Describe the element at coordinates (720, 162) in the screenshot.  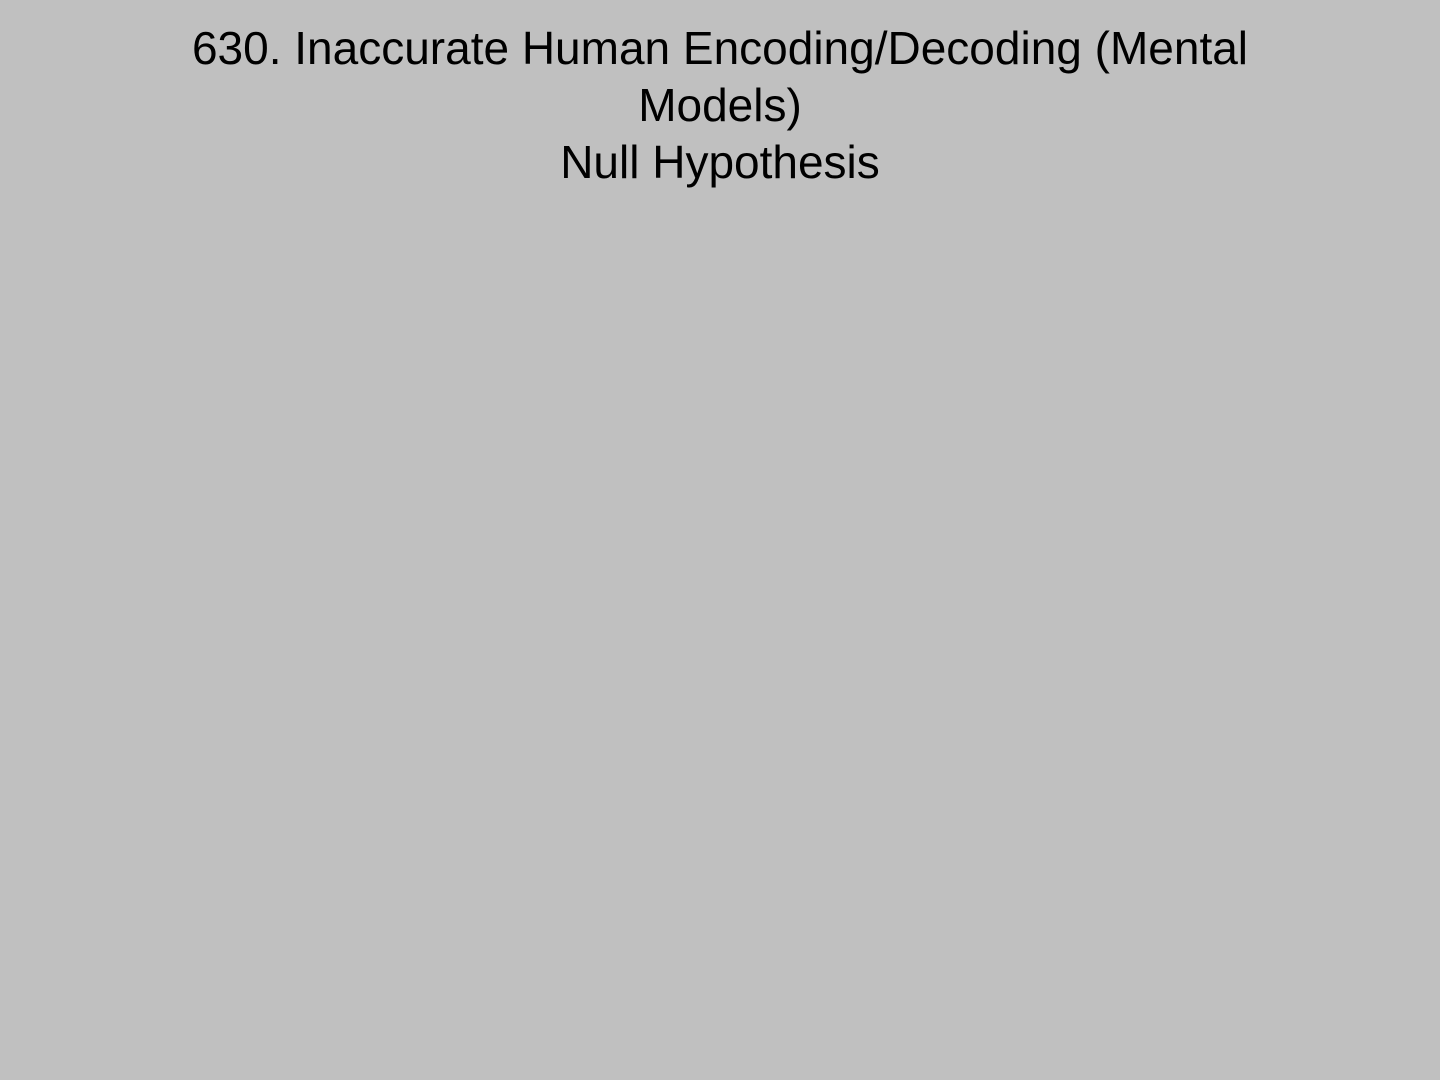
I see `slide-subtitle: Null Hypothesis` at that location.